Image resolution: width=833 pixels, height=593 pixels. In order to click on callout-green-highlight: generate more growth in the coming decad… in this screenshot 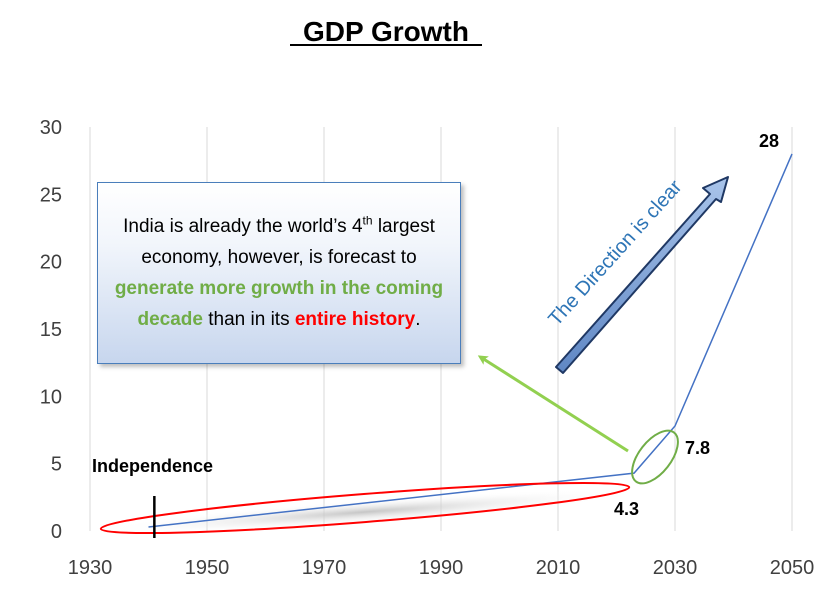, I will do `click(279, 304)`.